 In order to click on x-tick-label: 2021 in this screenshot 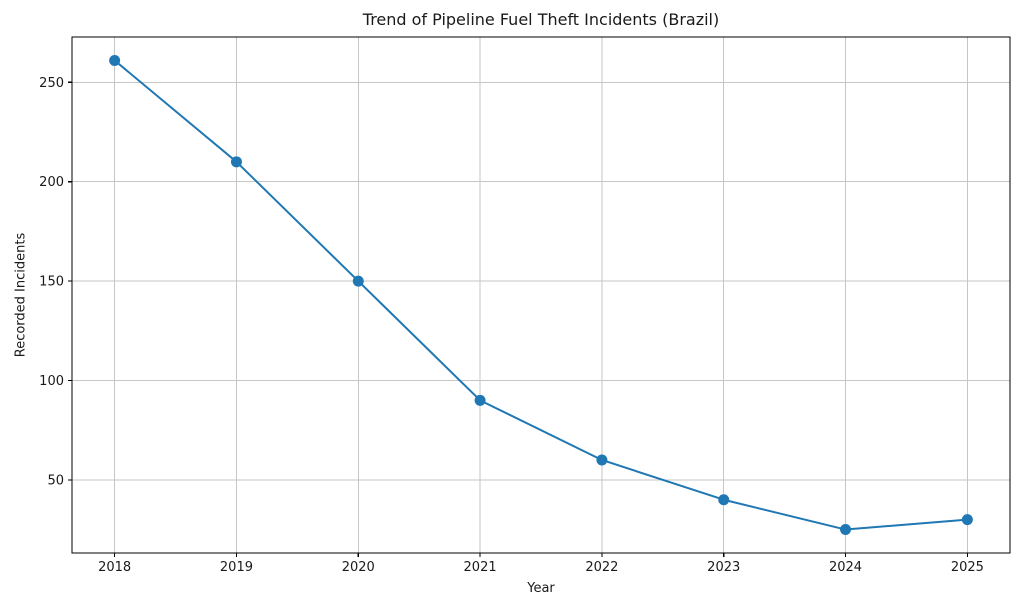, I will do `click(480, 567)`.